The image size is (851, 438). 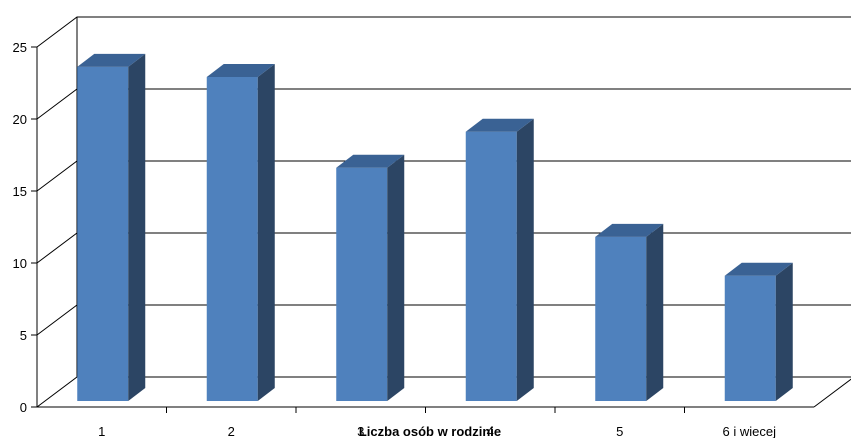 What do you see at coordinates (23, 407) in the screenshot?
I see `y-tick-label: 0` at bounding box center [23, 407].